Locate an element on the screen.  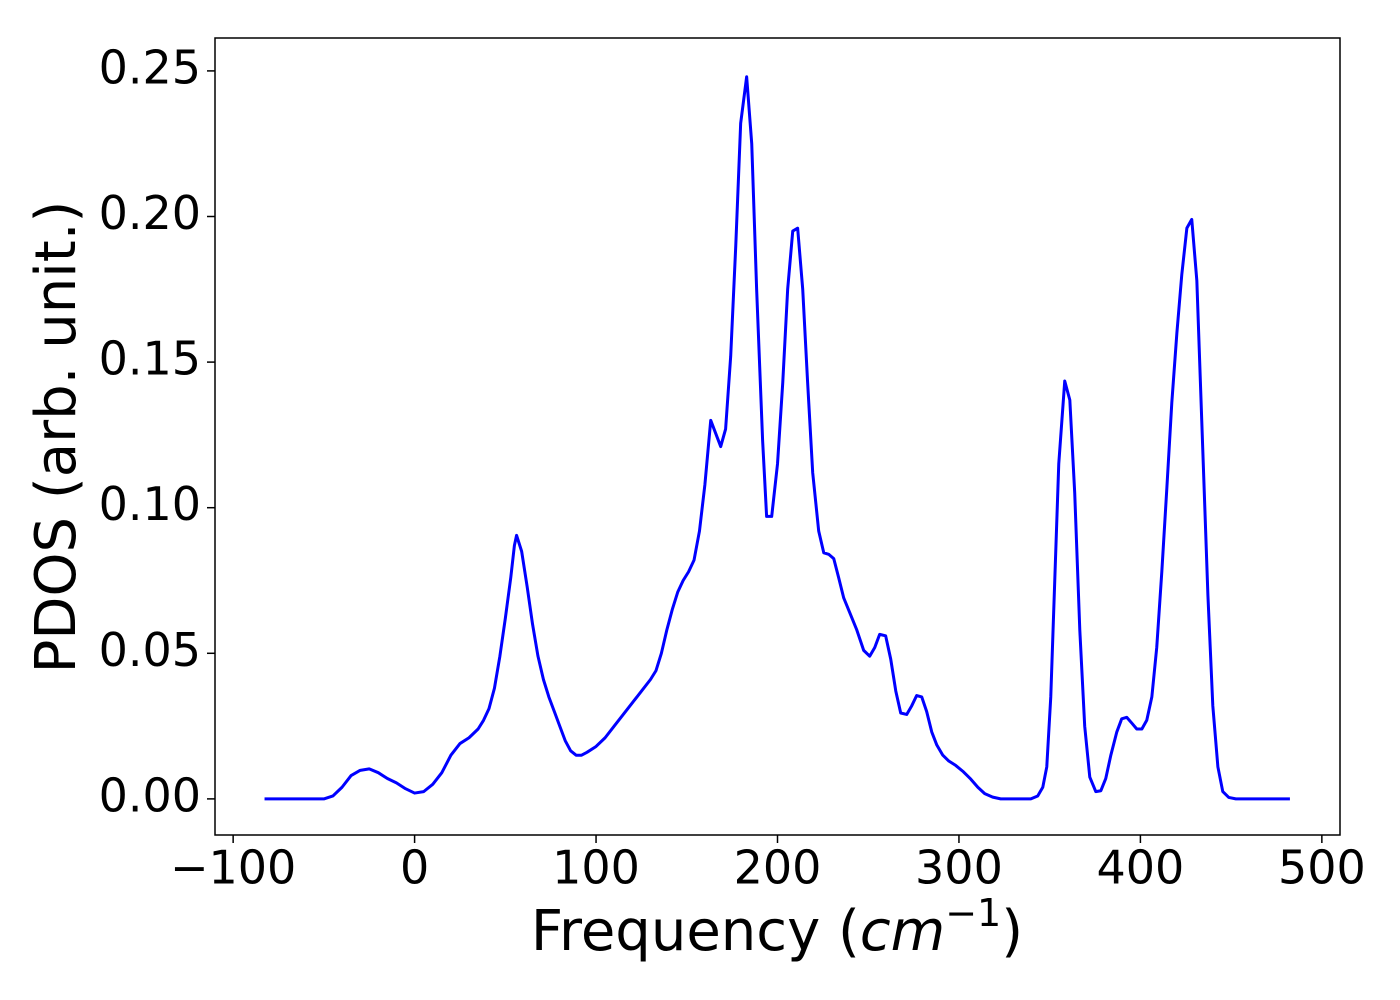
y-tick-label: 0.20 is located at coordinates (150, 213).